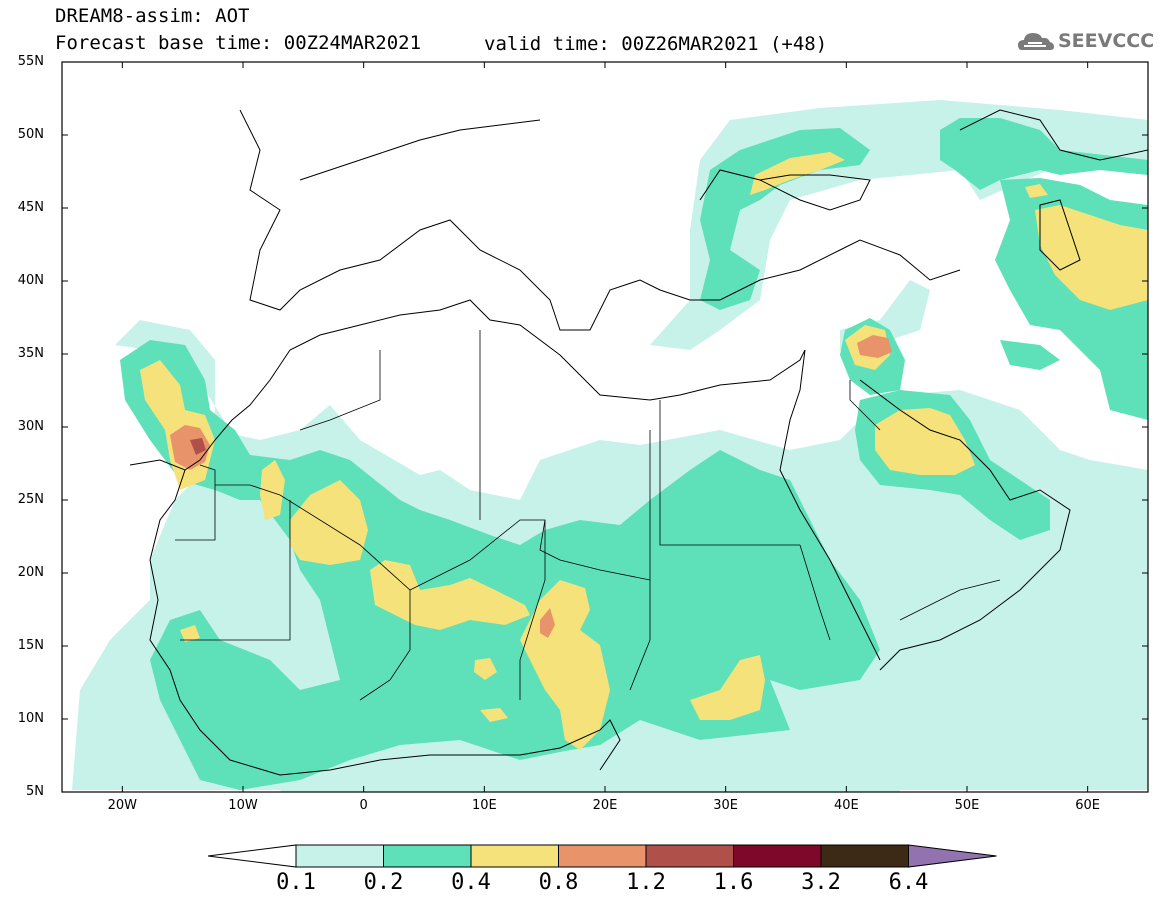 The width and height of the screenshot is (1165, 905). What do you see at coordinates (967, 805) in the screenshot?
I see `lon-label: 50E` at bounding box center [967, 805].